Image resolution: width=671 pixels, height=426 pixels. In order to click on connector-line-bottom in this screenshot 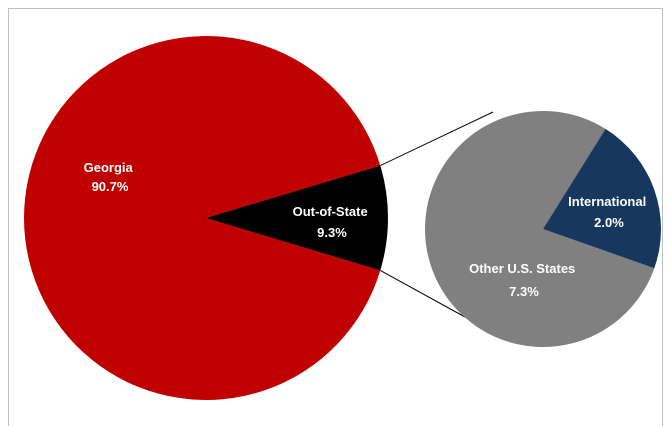, I will do `click(423, 293)`.